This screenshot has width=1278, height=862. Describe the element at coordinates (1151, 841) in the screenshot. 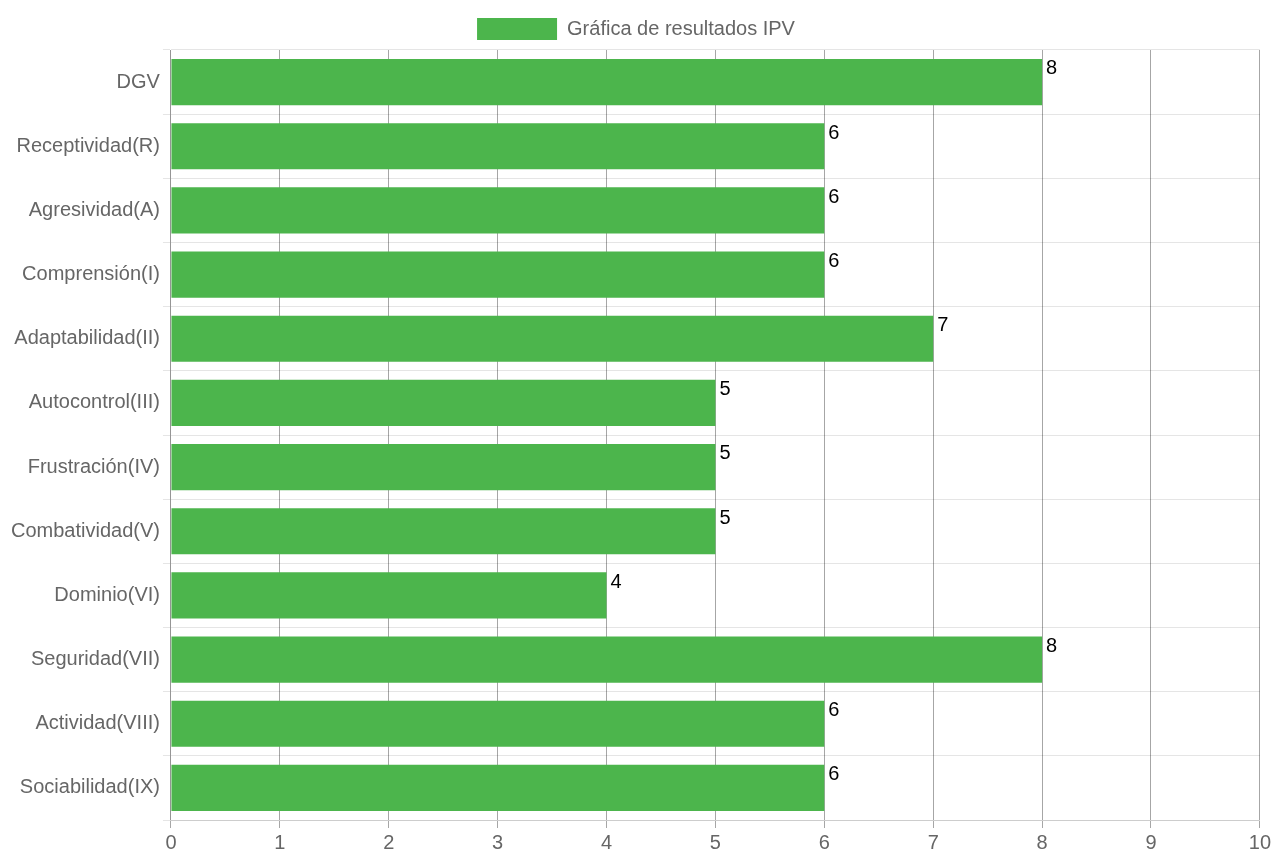

I see `x-tick-label: 9` at that location.